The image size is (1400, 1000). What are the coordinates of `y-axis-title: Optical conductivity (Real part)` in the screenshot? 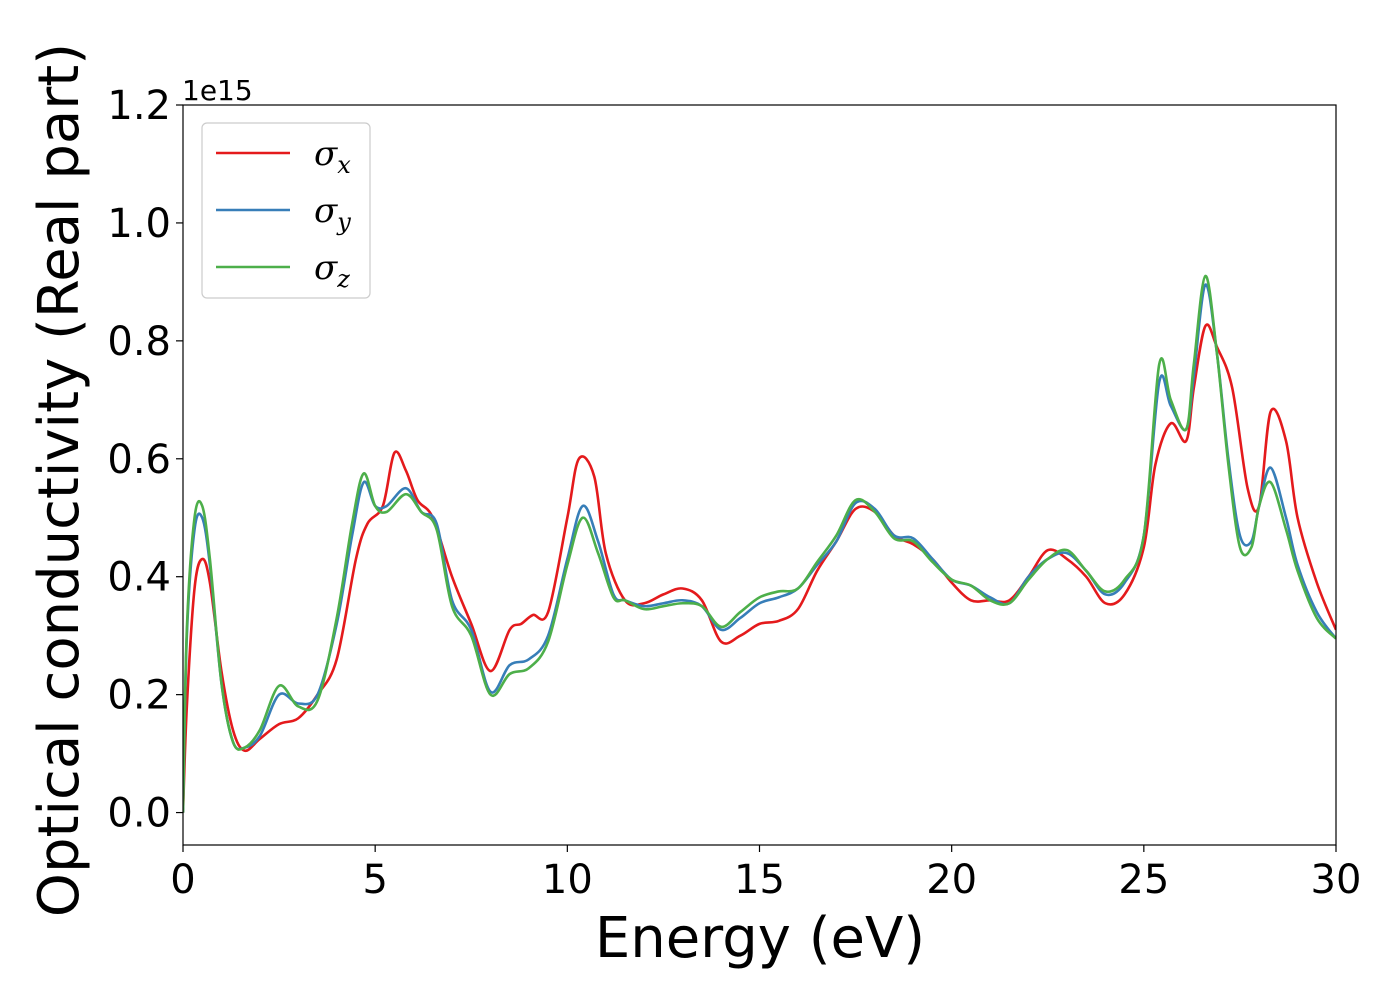 It's located at (59, 480).